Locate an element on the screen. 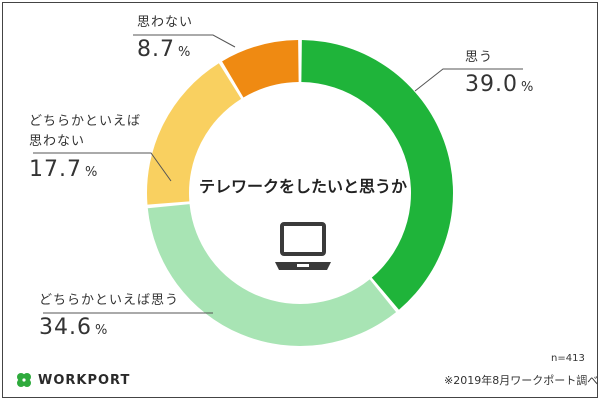  slice-category: 思わない is located at coordinates (165, 22).